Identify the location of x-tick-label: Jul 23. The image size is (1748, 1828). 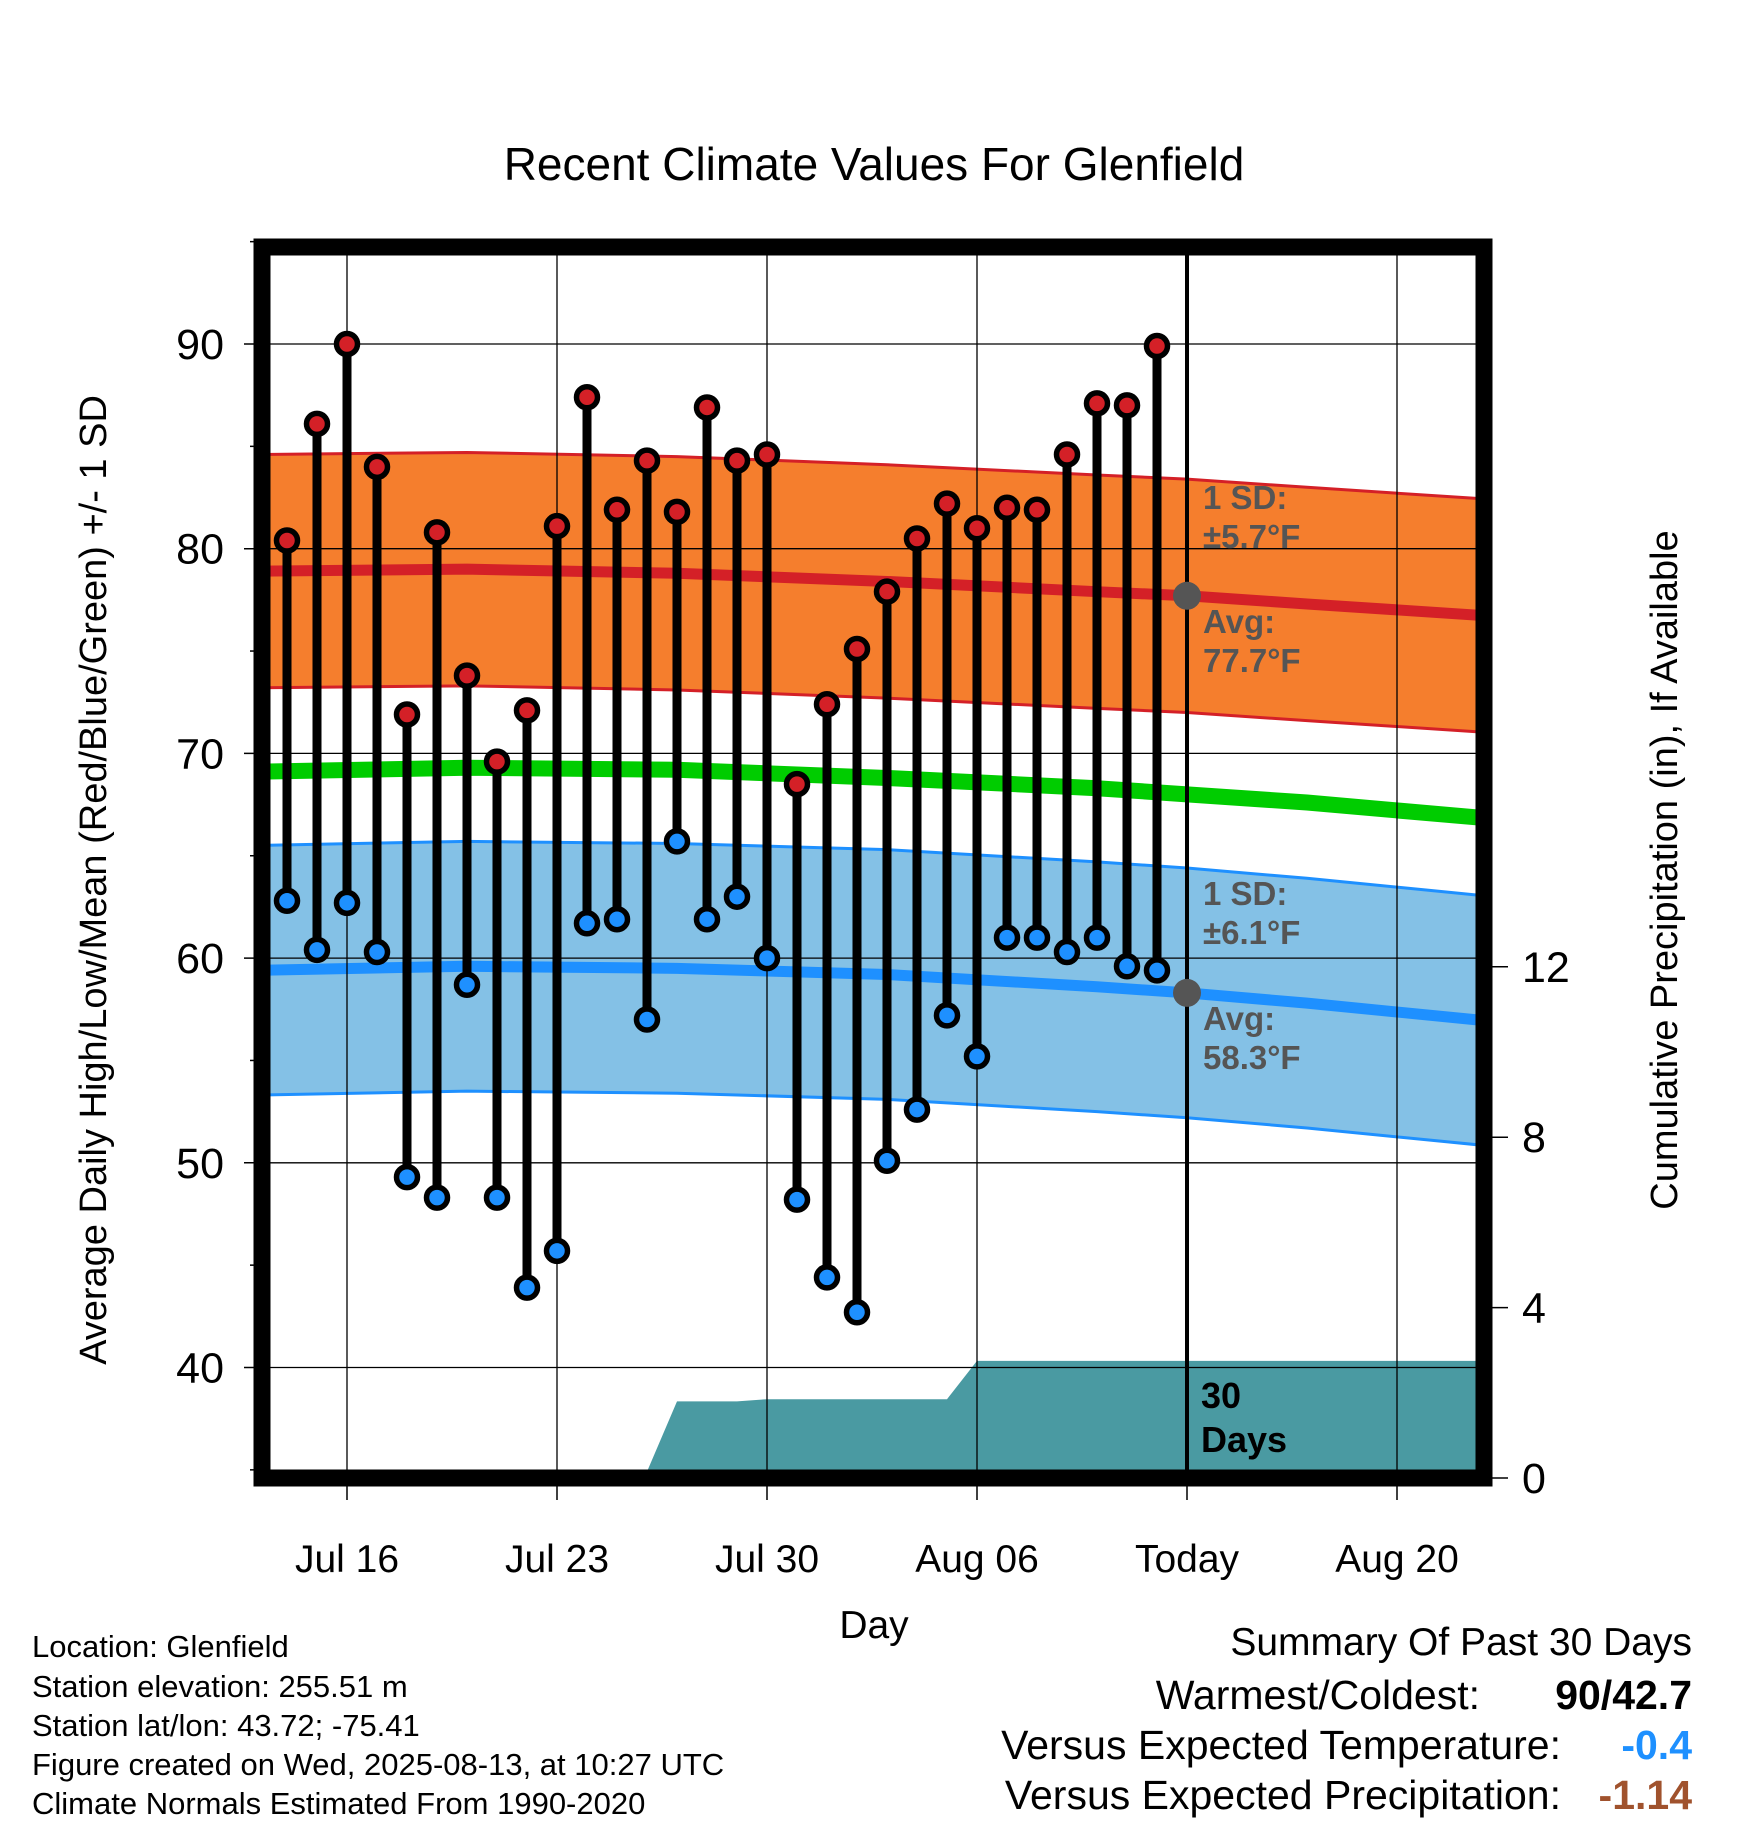
(557, 1559).